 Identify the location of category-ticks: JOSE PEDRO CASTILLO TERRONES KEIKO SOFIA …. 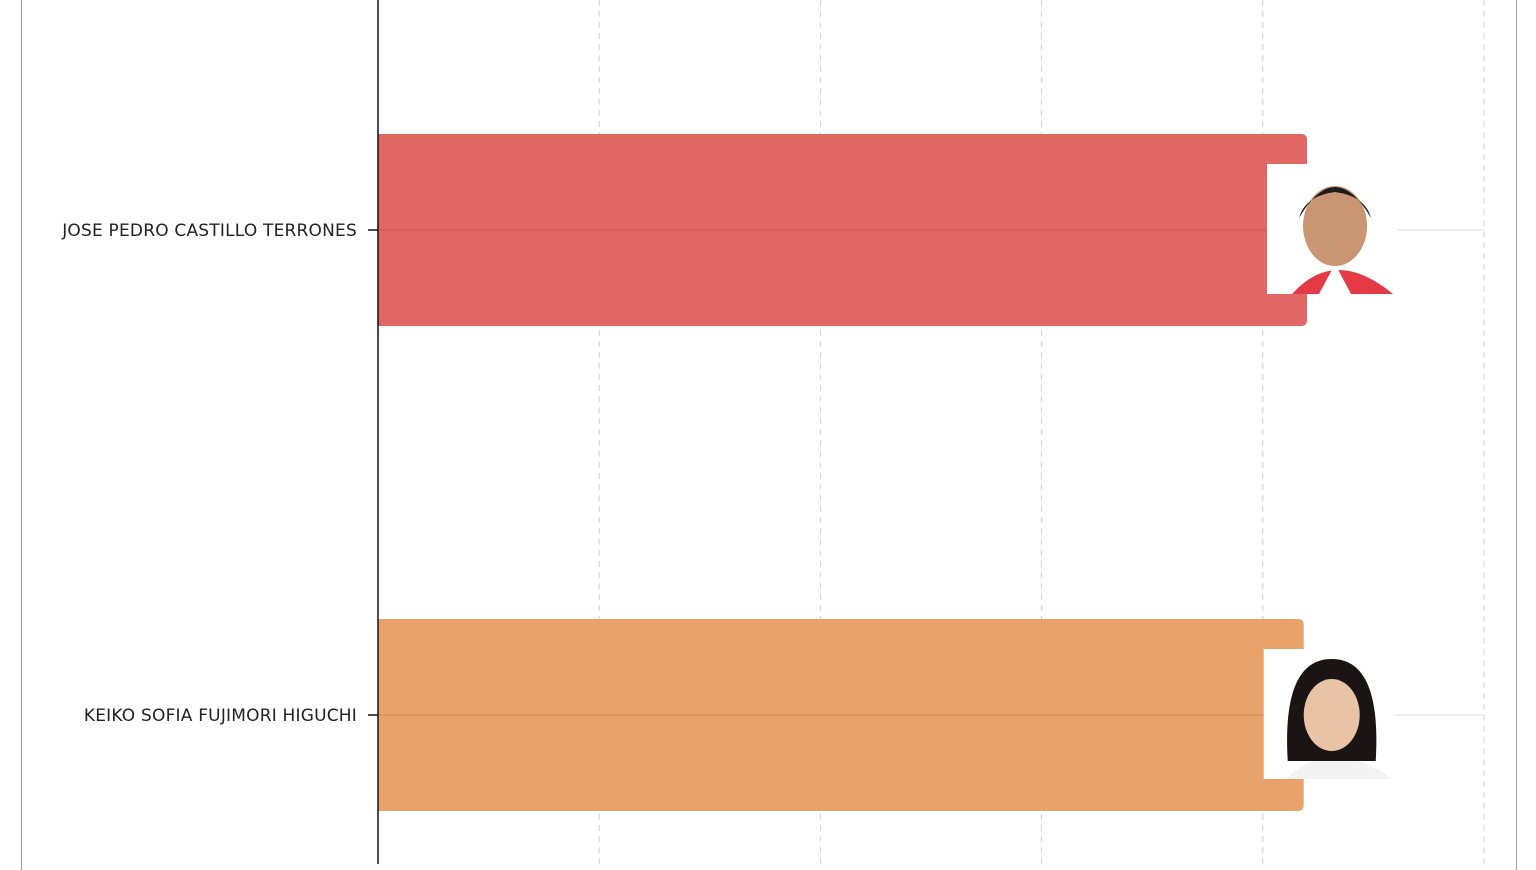
(219, 473).